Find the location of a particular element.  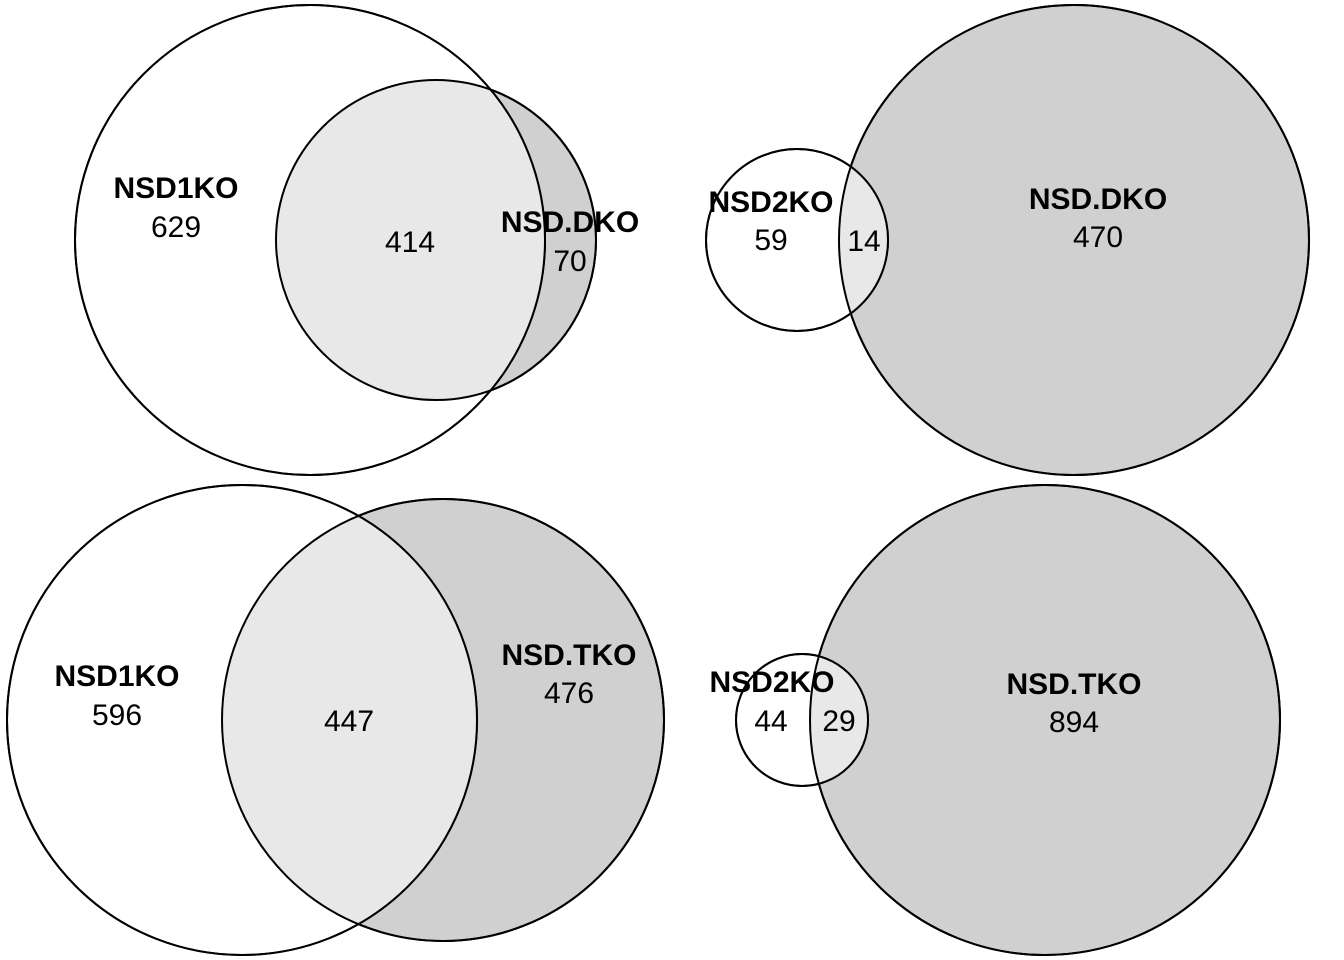

set-a-only-count: 59 is located at coordinates (770, 240).